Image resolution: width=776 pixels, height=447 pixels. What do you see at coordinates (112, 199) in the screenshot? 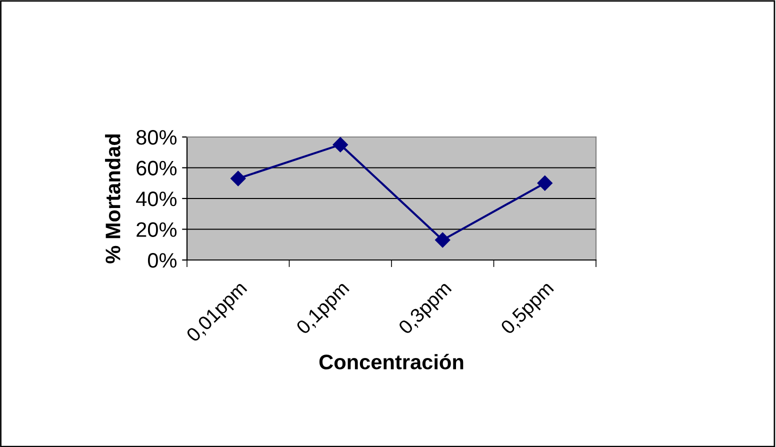
I see `y-axis-title: % Mortandad` at bounding box center [112, 199].